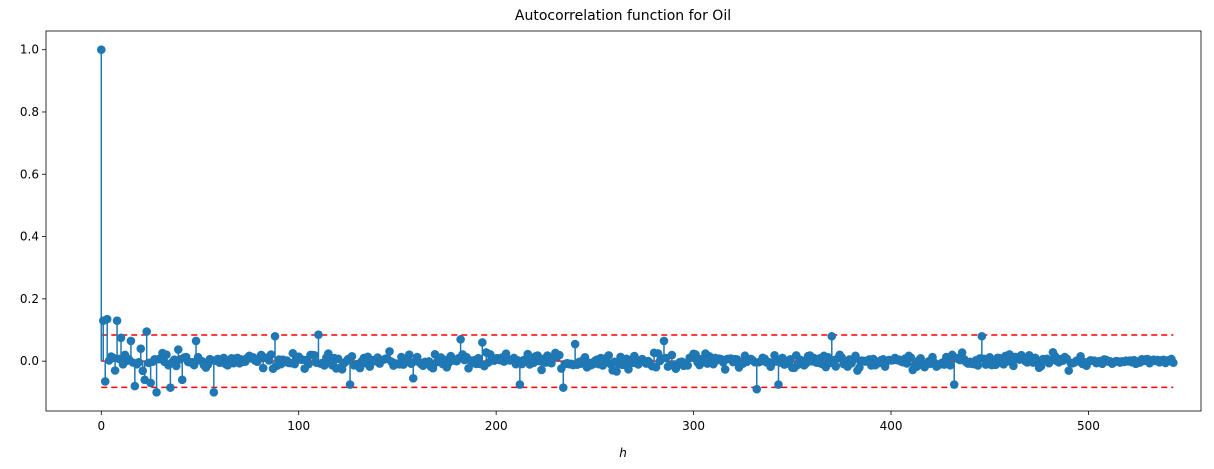 The width and height of the screenshot is (1214, 469). Describe the element at coordinates (1088, 426) in the screenshot. I see `x-tick-label: 500` at that location.